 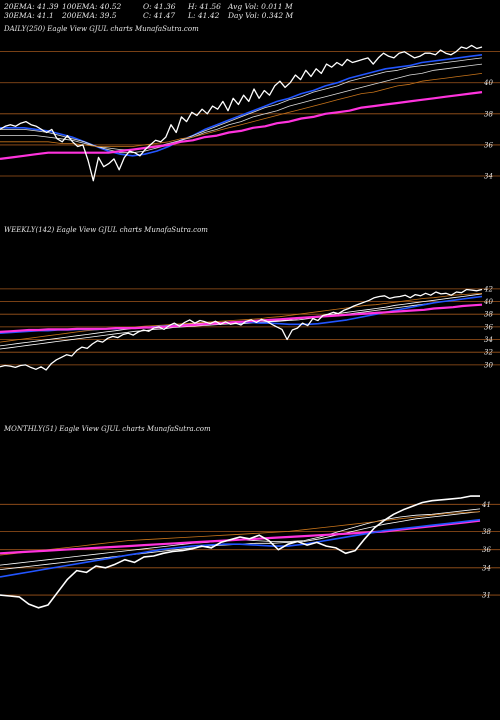 I want to click on low-label: L: 41.42, so click(x=204, y=15).